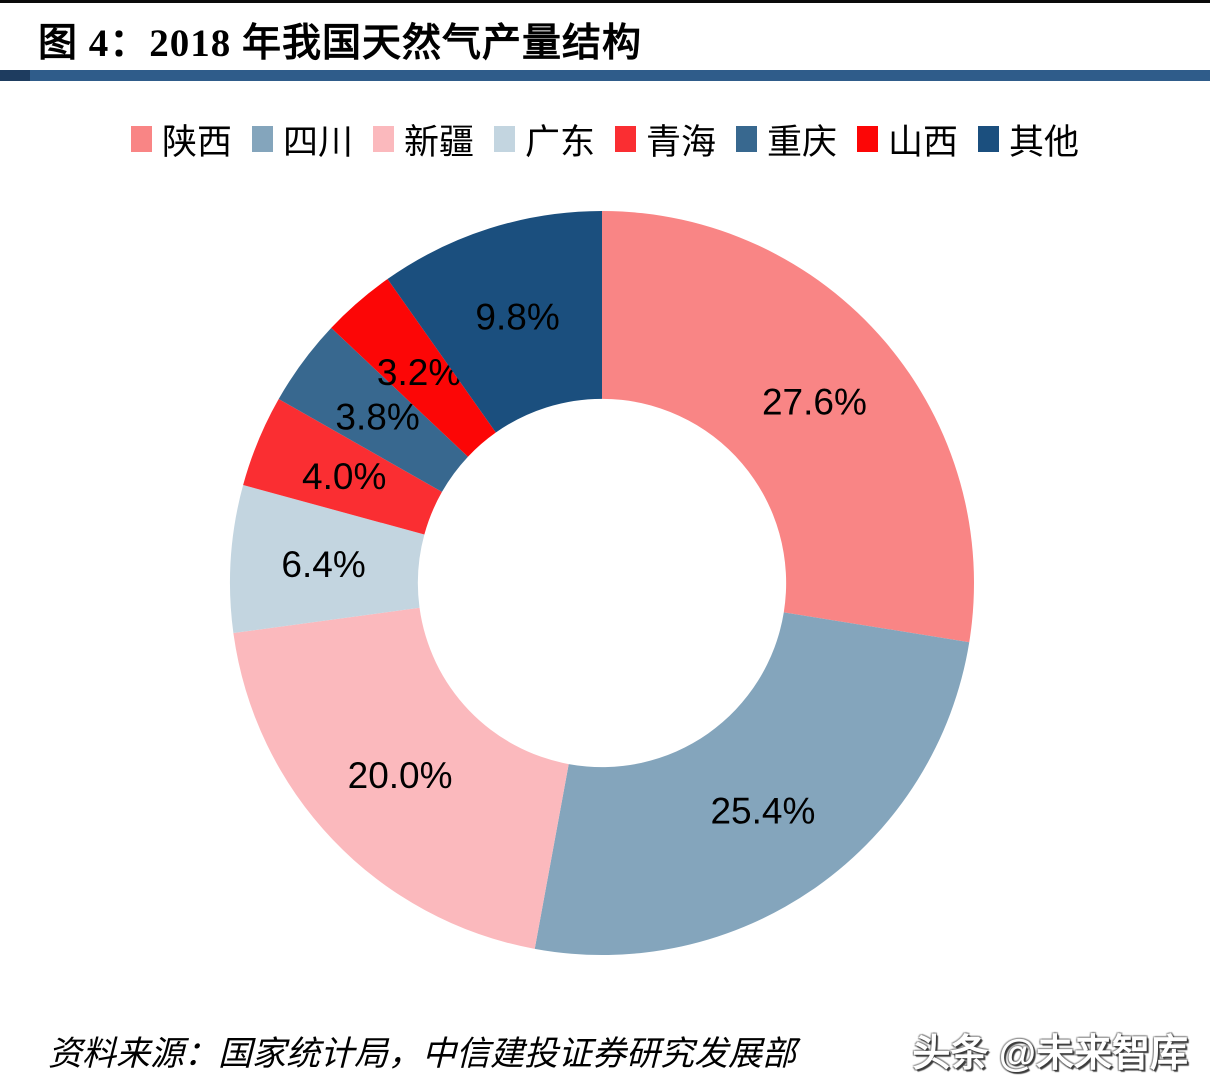  What do you see at coordinates (762, 811) in the screenshot?
I see `slice-label-sichuan: 25.4%` at bounding box center [762, 811].